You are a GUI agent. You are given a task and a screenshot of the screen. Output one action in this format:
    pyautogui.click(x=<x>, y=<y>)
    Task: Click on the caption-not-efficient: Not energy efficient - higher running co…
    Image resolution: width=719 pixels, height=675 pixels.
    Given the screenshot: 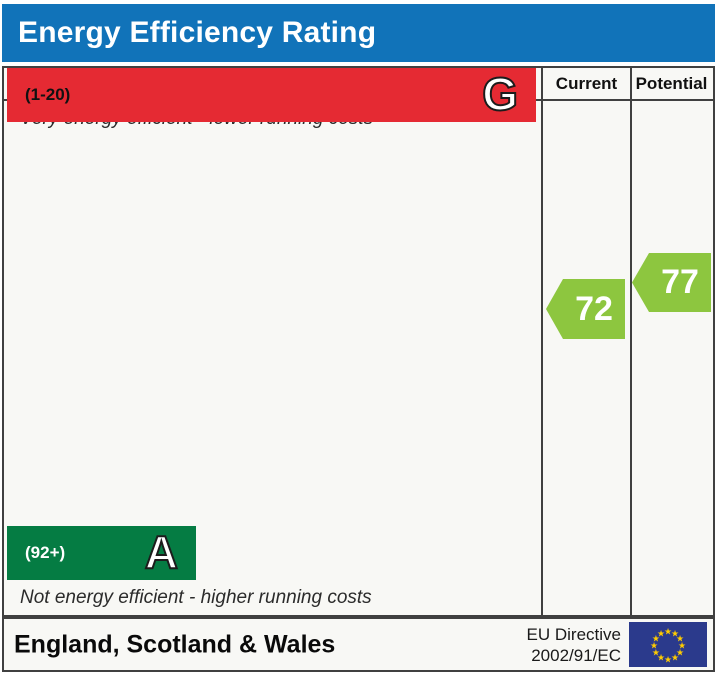 What is the action you would take?
    pyautogui.click(x=196, y=597)
    